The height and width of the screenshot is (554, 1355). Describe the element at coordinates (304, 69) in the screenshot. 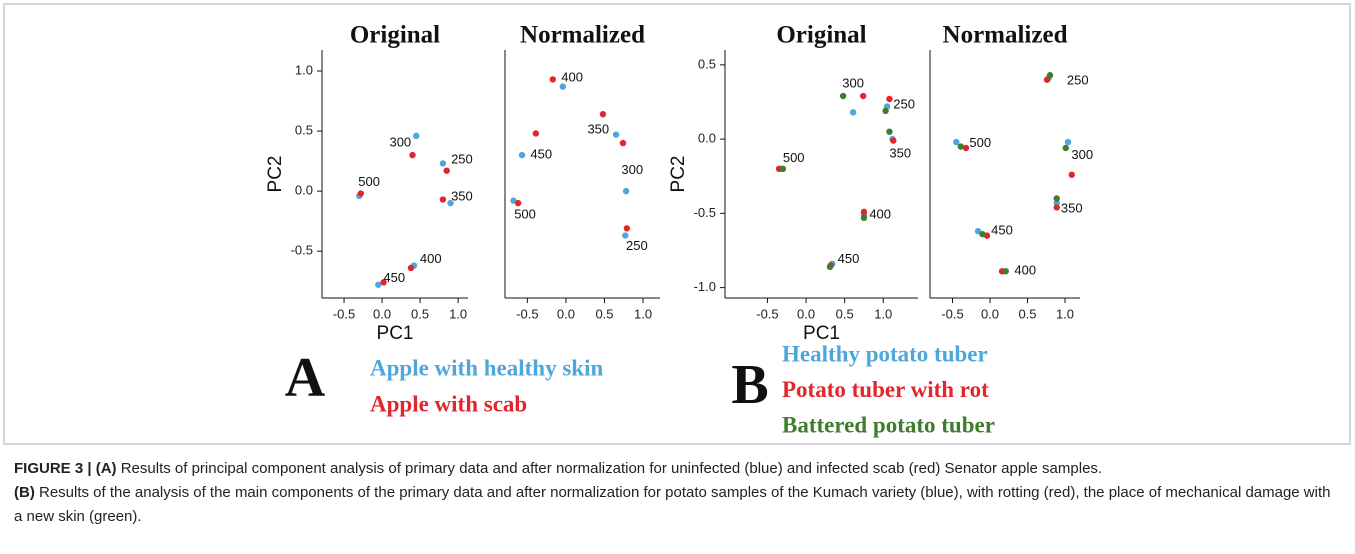

I see `y-tick-label: 1.0` at that location.